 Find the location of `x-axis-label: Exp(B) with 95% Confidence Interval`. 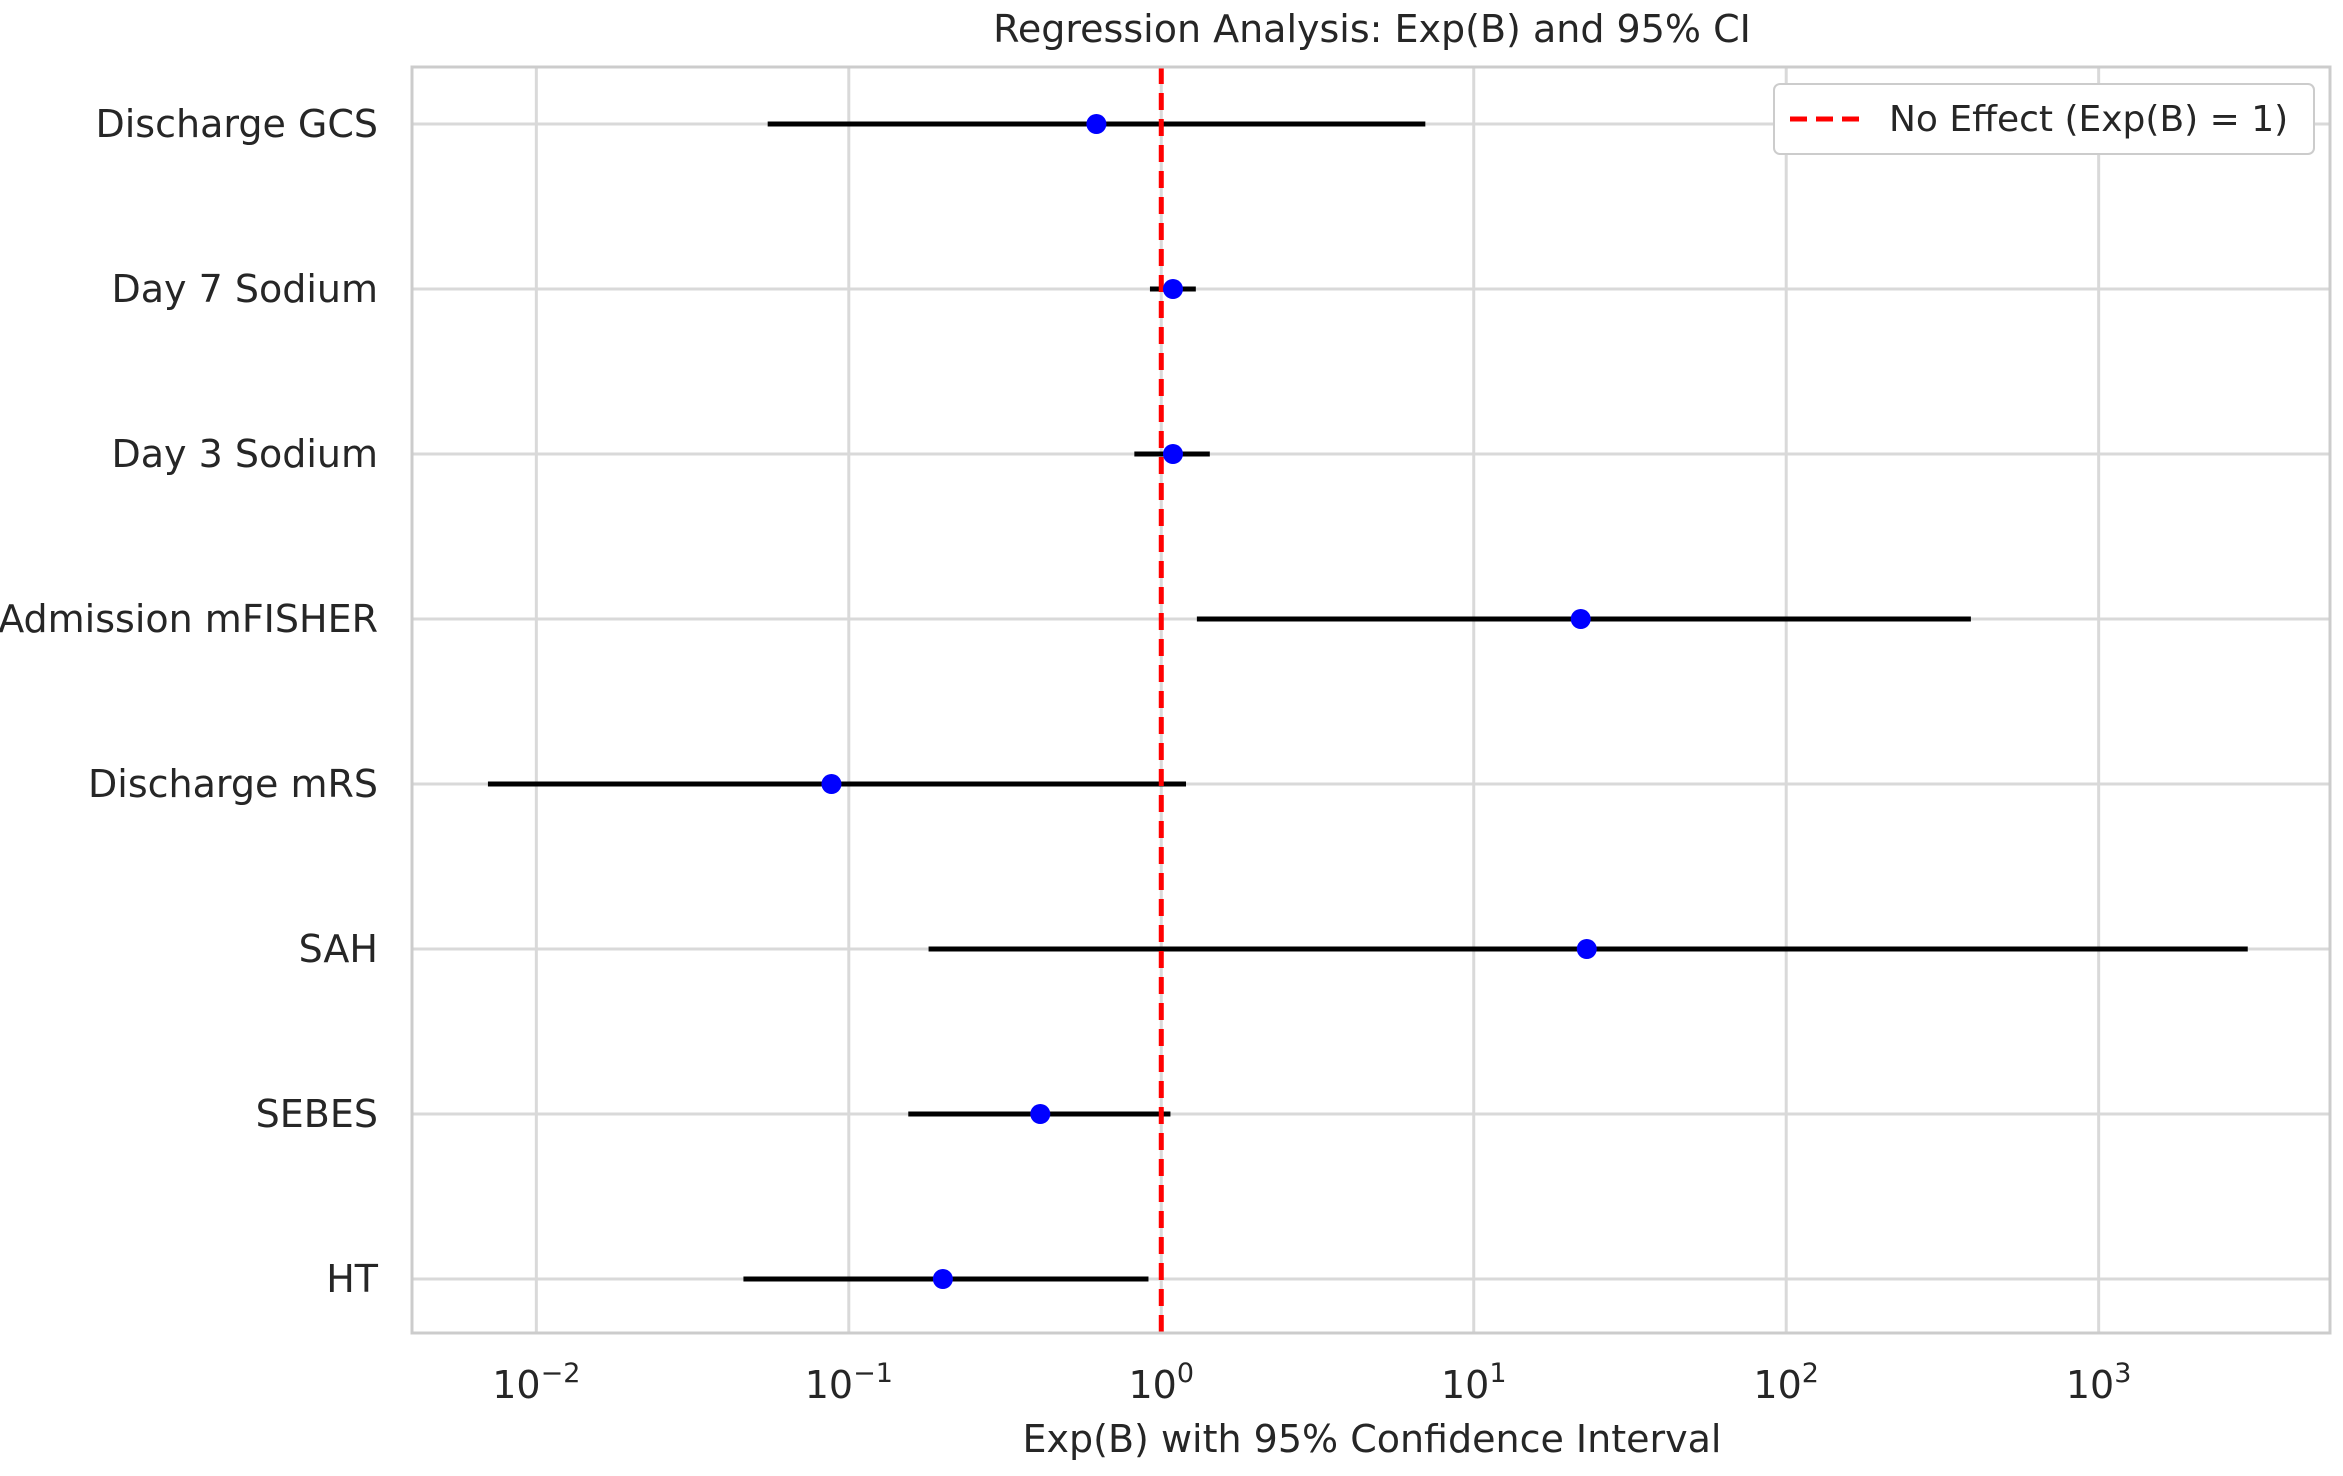

x-axis-label: Exp(B) with 95% Confidence Interval is located at coordinates (1372, 1439).